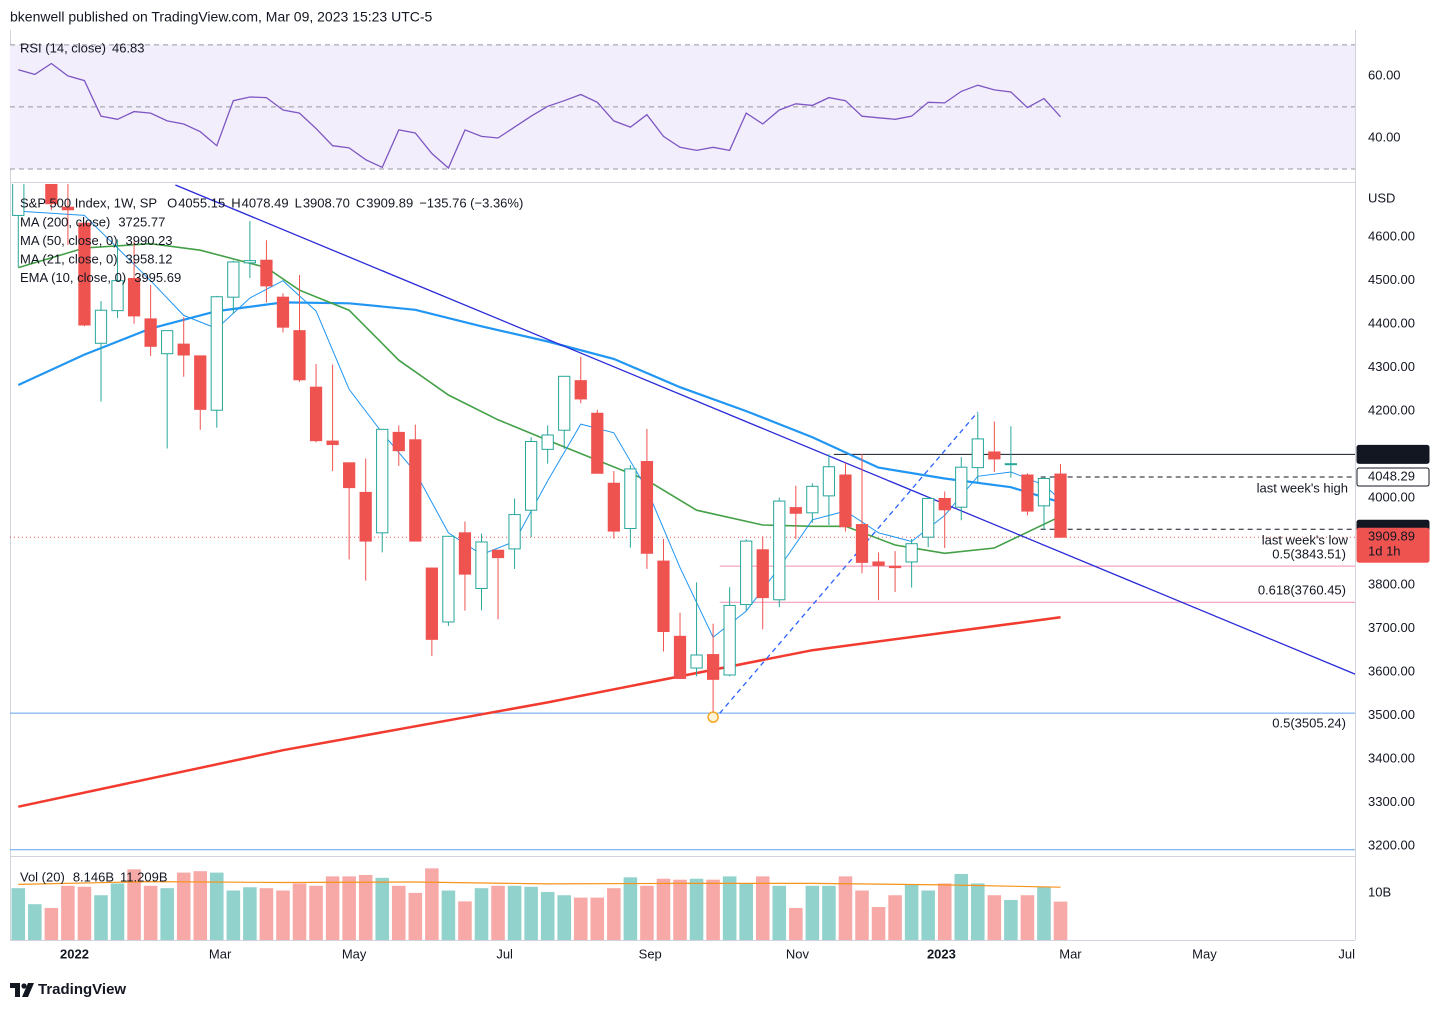  I want to click on legend-title: S&P 500 Index, 1W, SP, so click(88, 202).